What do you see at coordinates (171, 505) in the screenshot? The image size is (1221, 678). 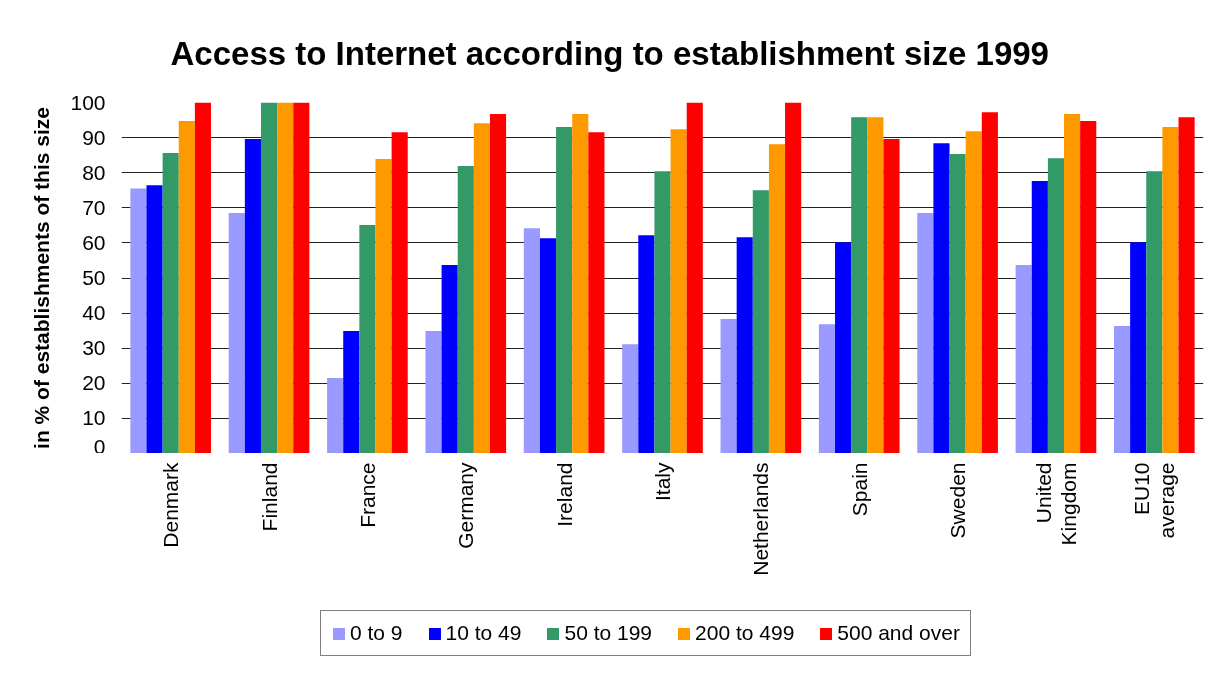 I see `x-tick-label: Denmark` at bounding box center [171, 505].